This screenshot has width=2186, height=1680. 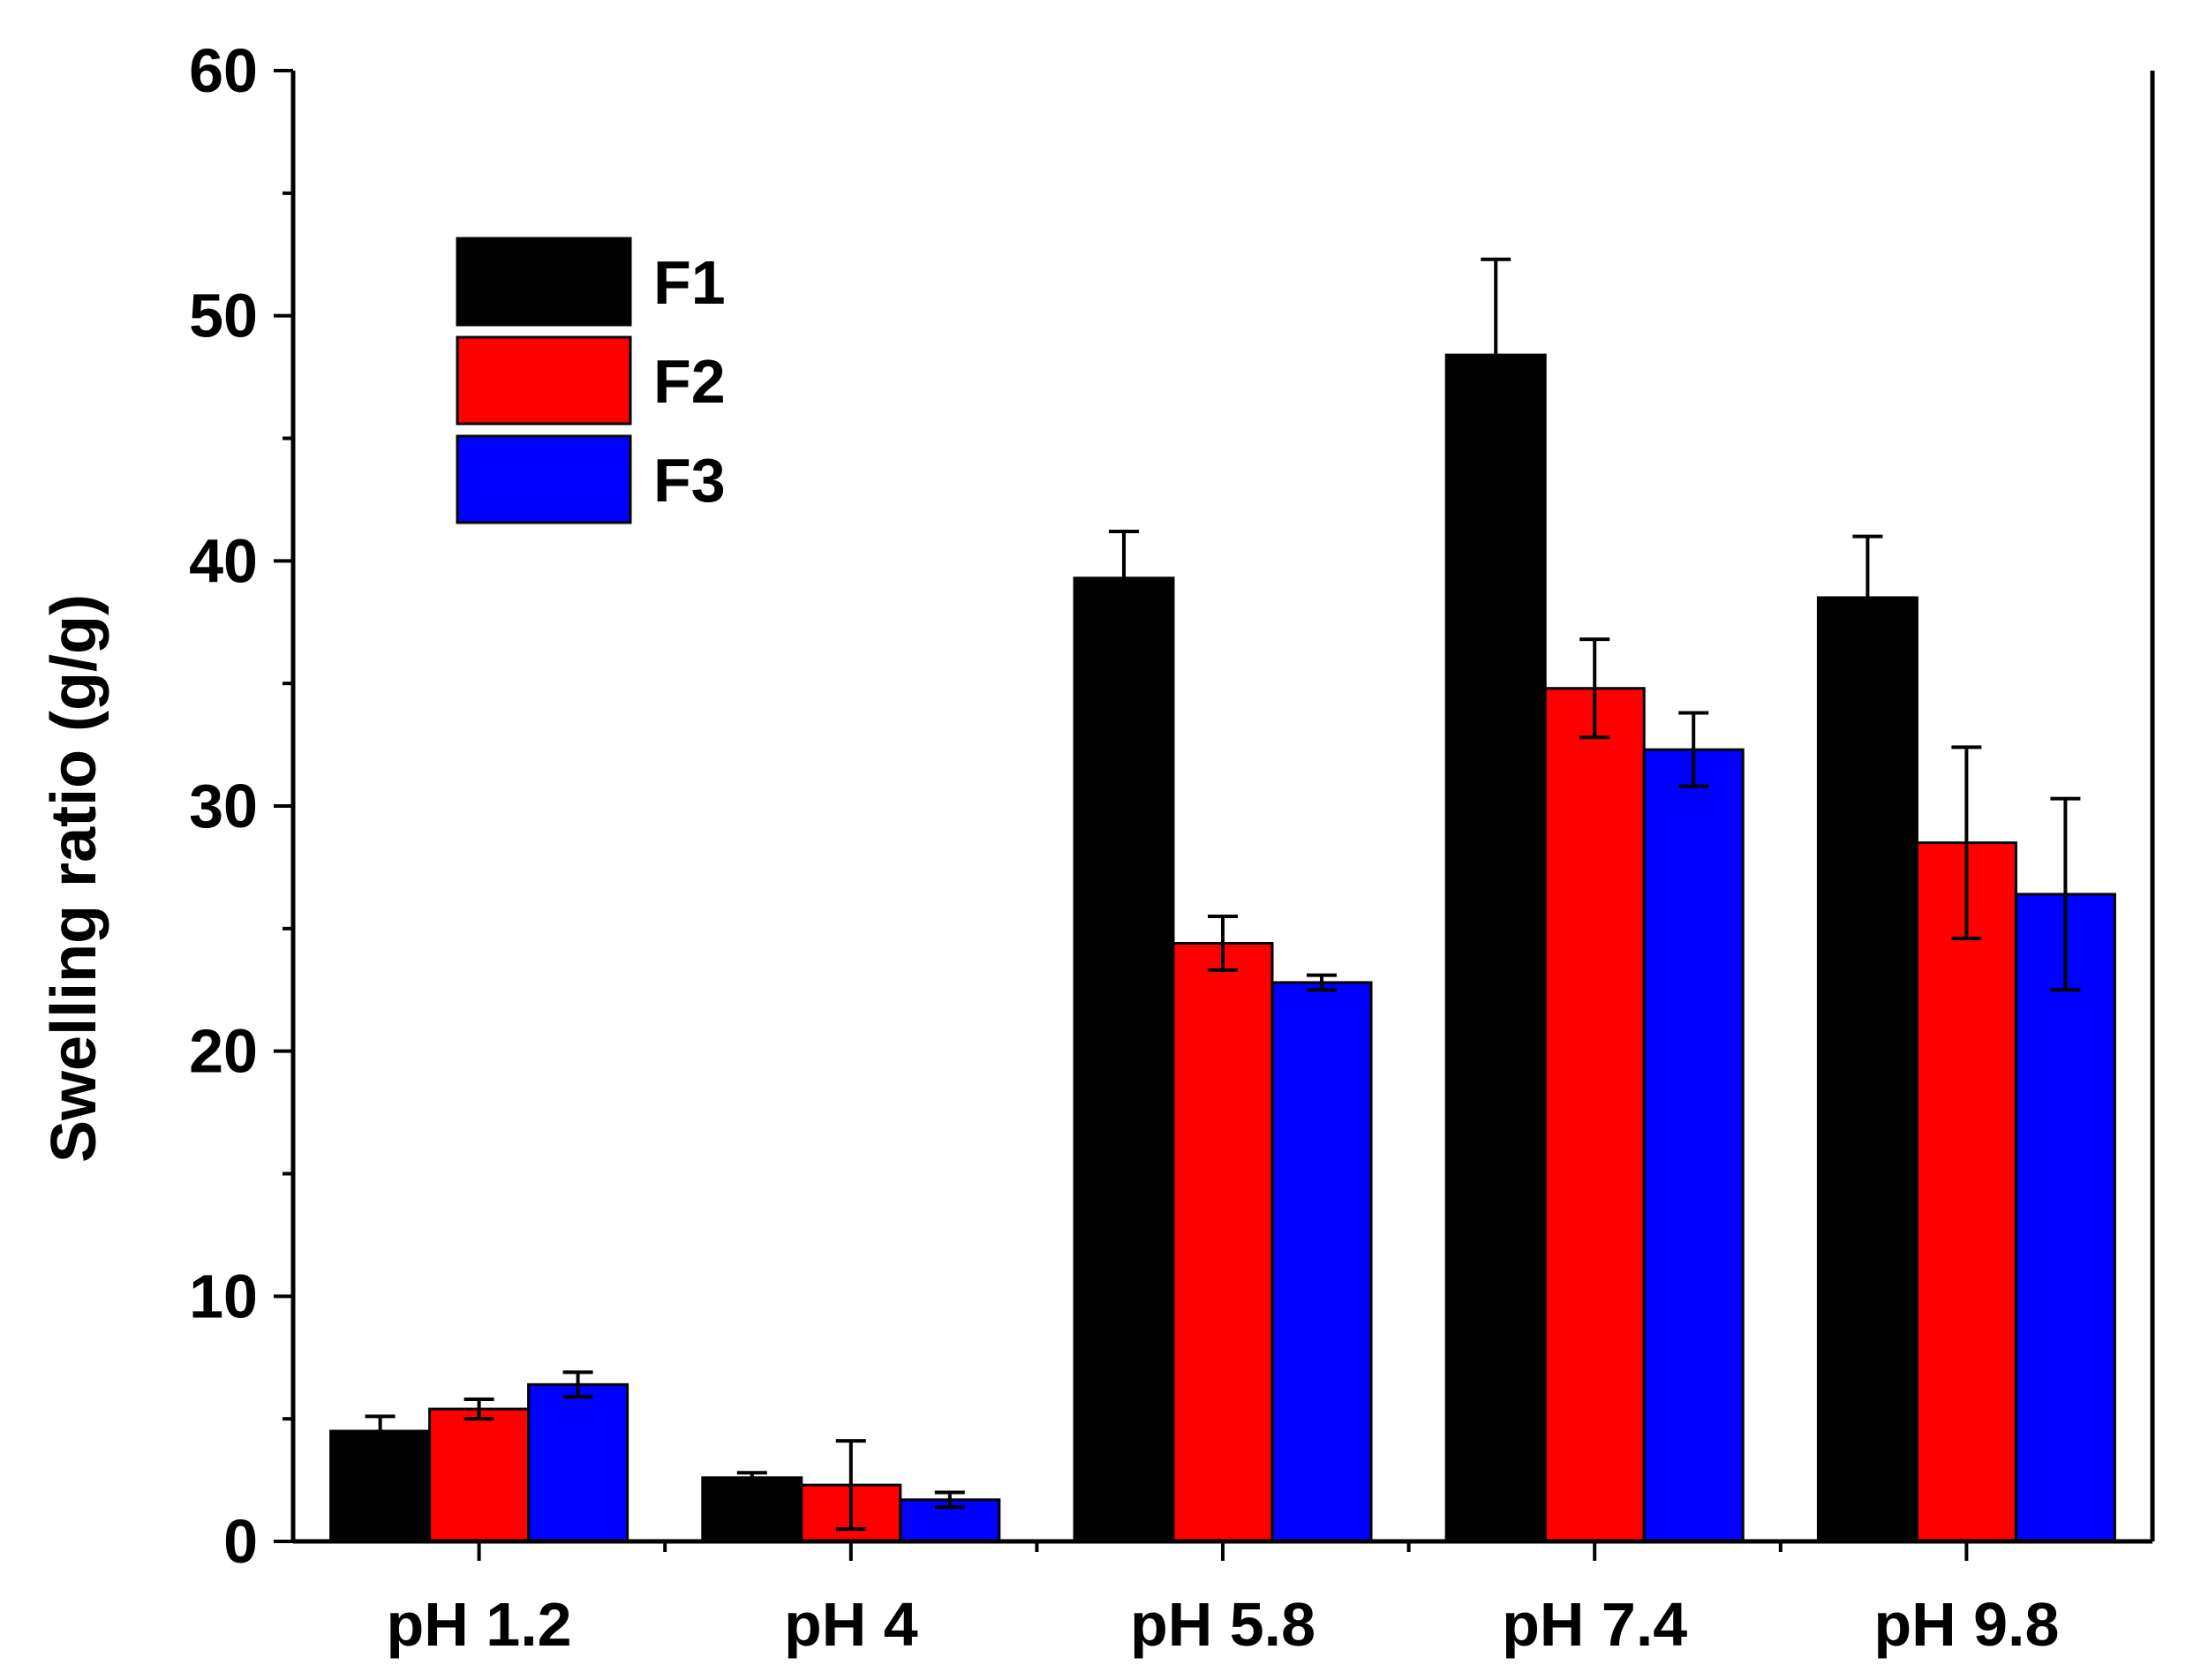 I want to click on legend-item-f2: F2, so click(x=591, y=380).